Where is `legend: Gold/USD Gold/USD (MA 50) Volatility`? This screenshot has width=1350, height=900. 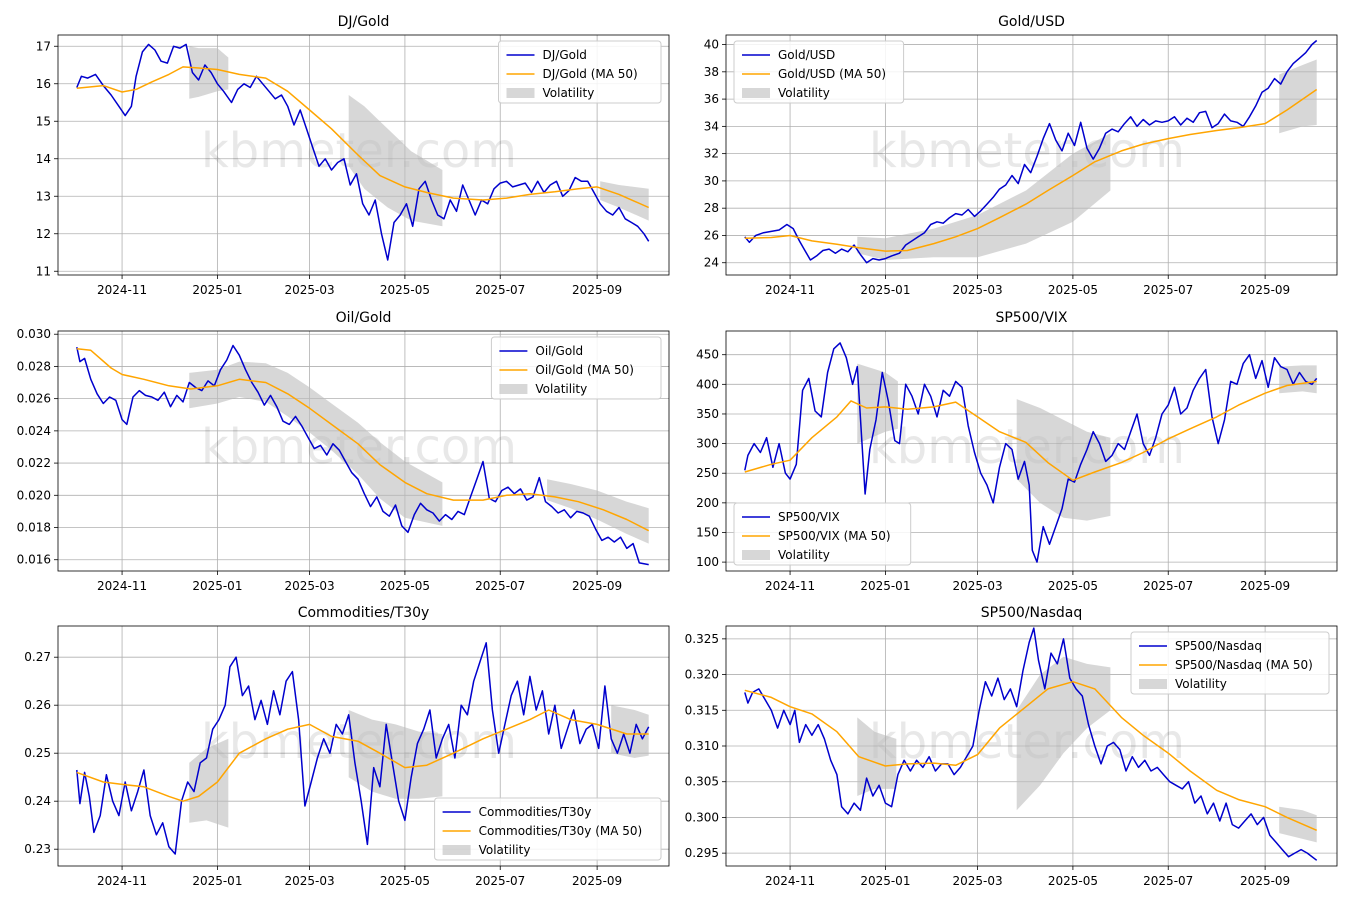 legend: Gold/USD Gold/USD (MA 50) Volatility is located at coordinates (819, 72).